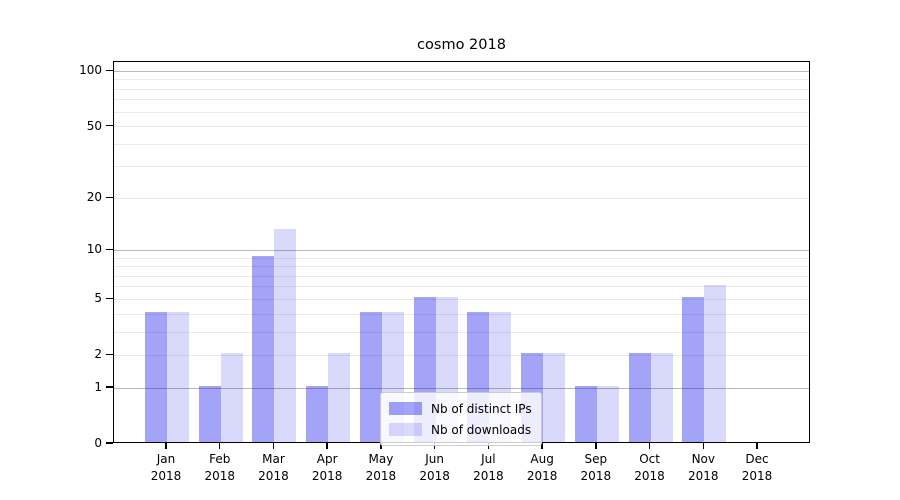 This screenshot has width=900, height=500. Describe the element at coordinates (98, 387) in the screenshot. I see `y-tick-label: 1` at that location.